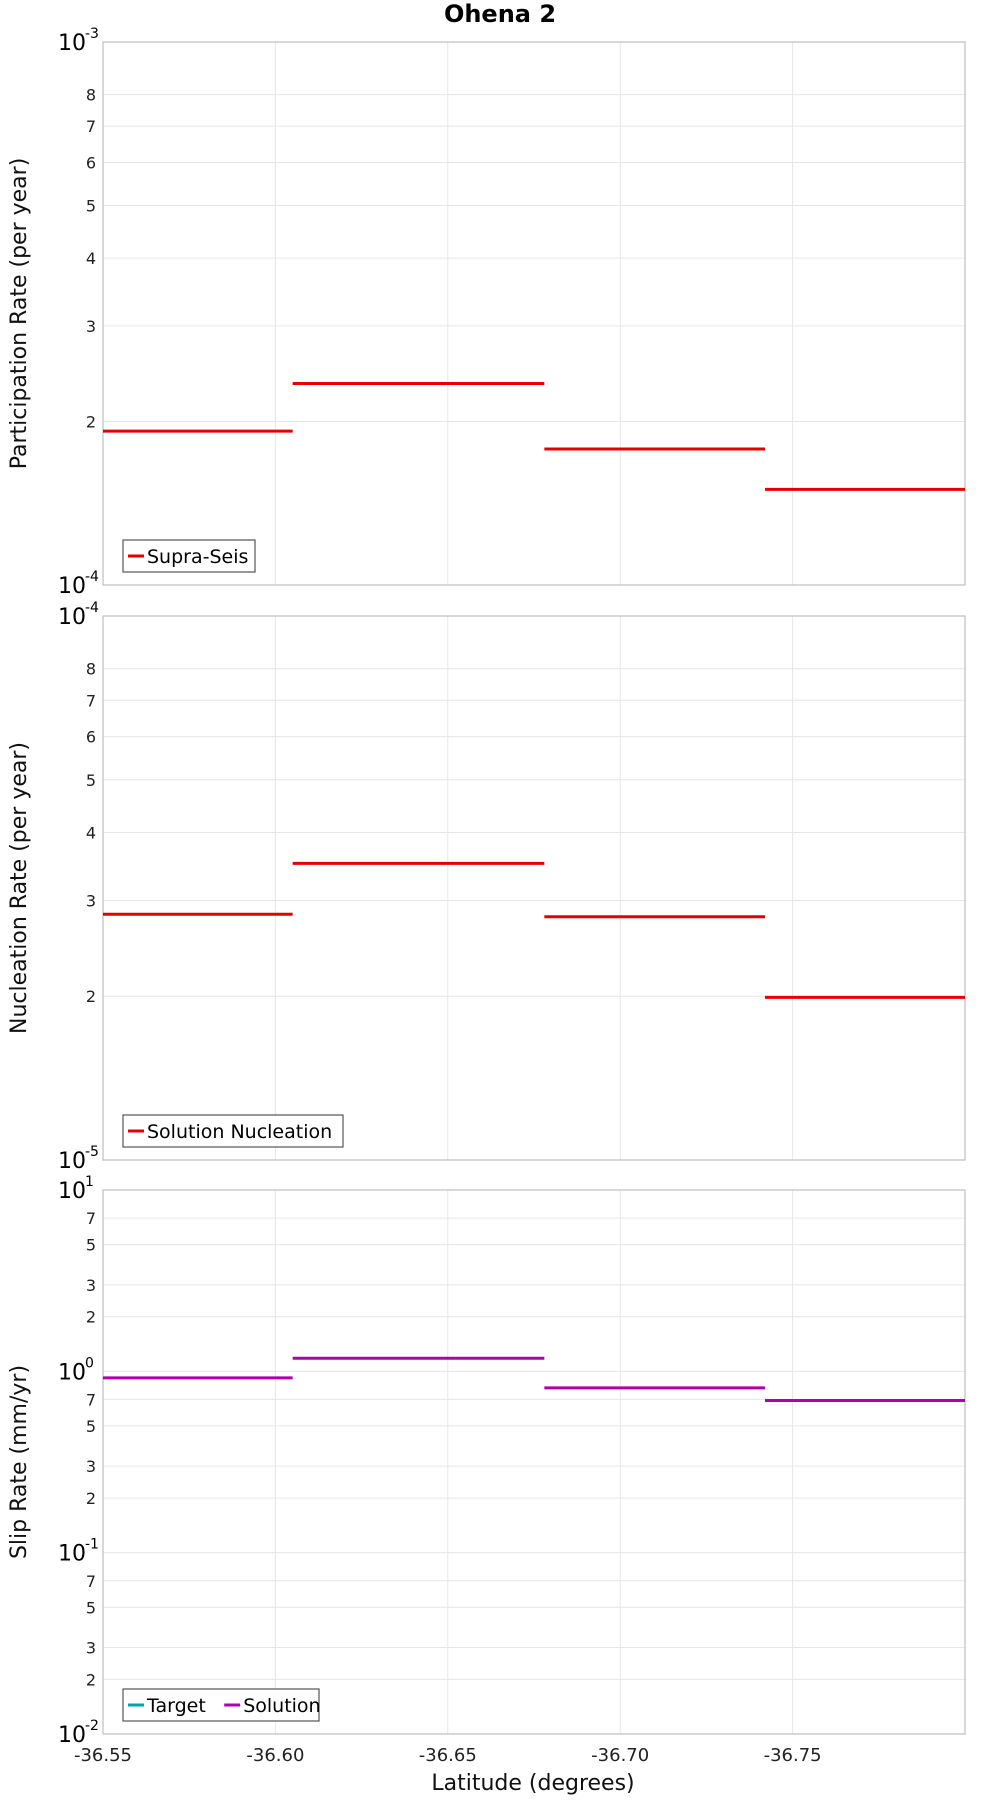 Image resolution: width=1000 pixels, height=1800 pixels. What do you see at coordinates (19, 888) in the screenshot?
I see `y-axis-label: Nucleation Rate (per year)` at bounding box center [19, 888].